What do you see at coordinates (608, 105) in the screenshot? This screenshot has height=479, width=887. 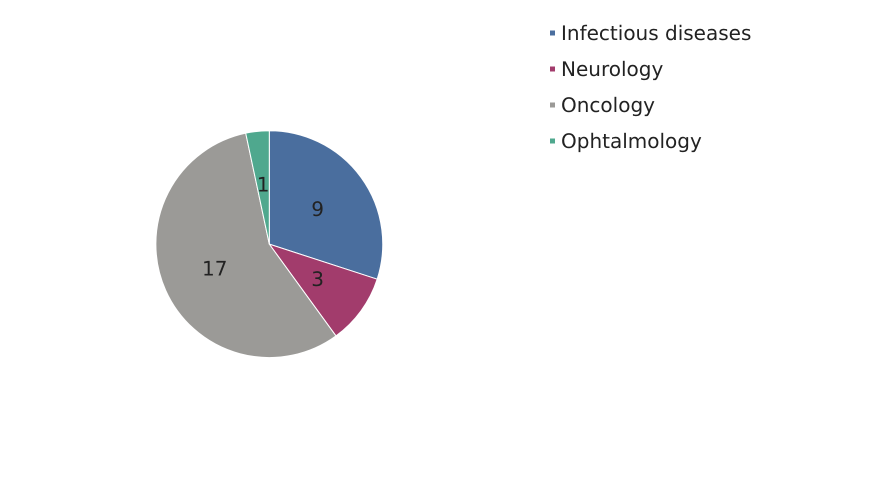 I see `legend-label: Oncology` at bounding box center [608, 105].